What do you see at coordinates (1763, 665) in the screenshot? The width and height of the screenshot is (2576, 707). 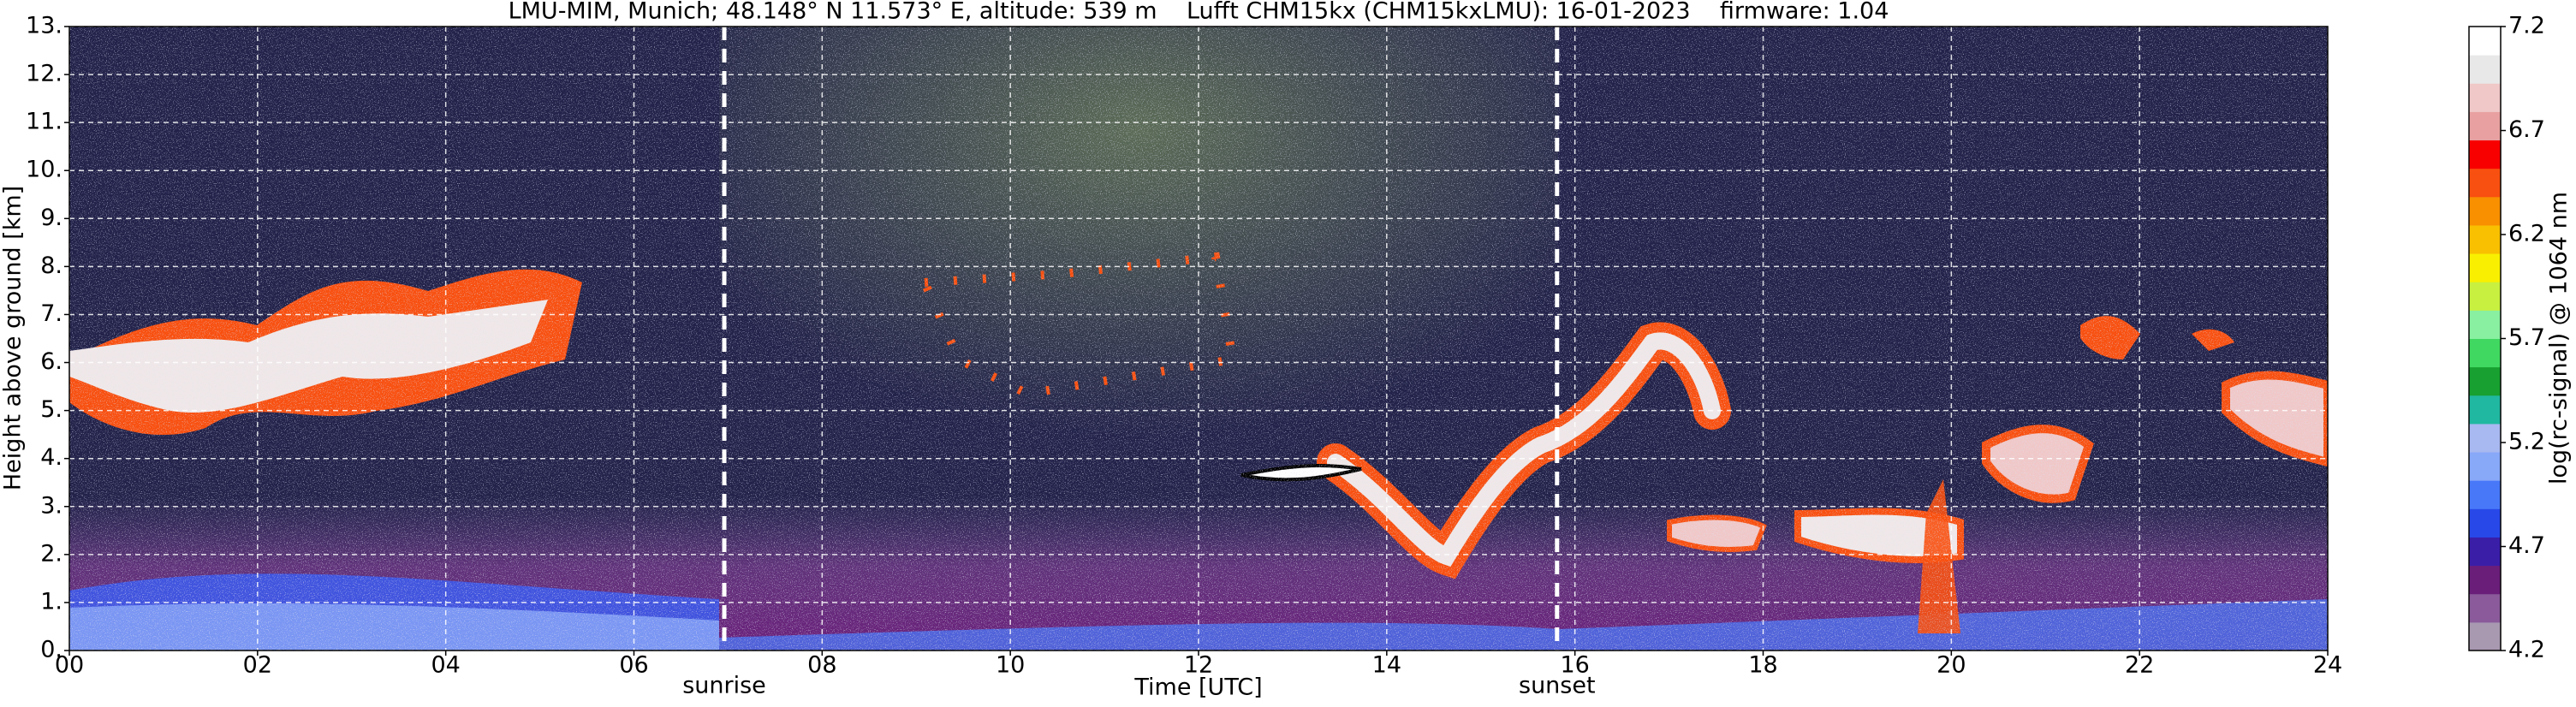 I see `x-tick-label: 18` at bounding box center [1763, 665].